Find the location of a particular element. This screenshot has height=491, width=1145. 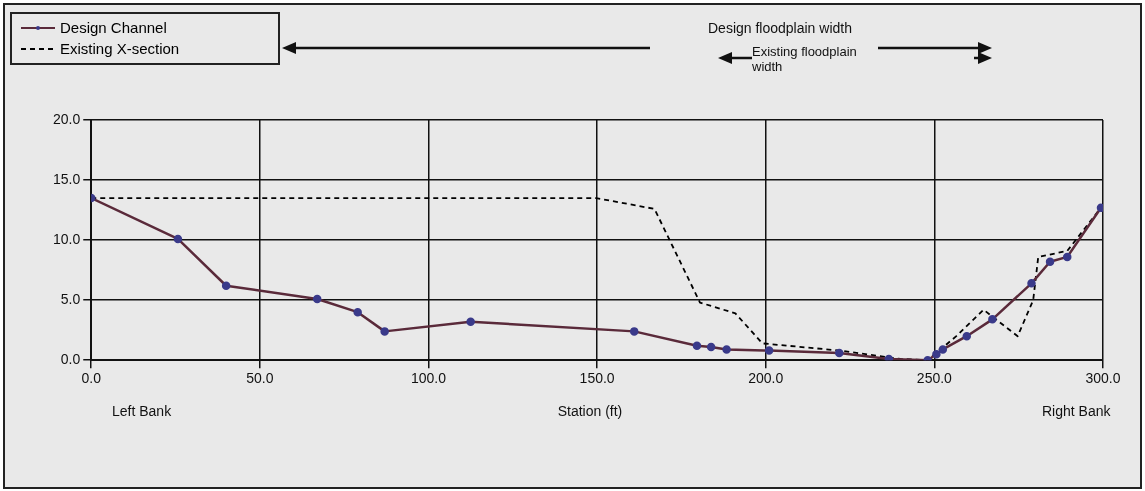

x-tick-label: 150.0 is located at coordinates (597, 378).